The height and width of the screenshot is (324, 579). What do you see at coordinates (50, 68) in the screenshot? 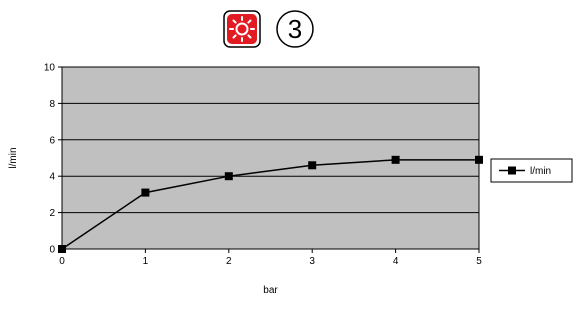
I see `y-tick-label: 10` at bounding box center [50, 68].